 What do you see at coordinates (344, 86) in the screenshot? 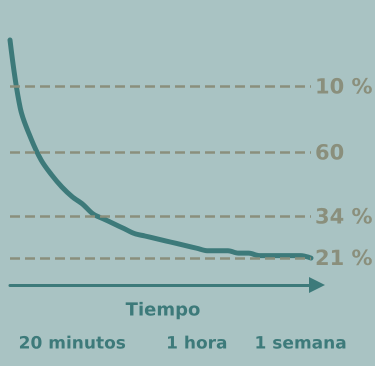
I see `text: 10 %` at bounding box center [344, 86].